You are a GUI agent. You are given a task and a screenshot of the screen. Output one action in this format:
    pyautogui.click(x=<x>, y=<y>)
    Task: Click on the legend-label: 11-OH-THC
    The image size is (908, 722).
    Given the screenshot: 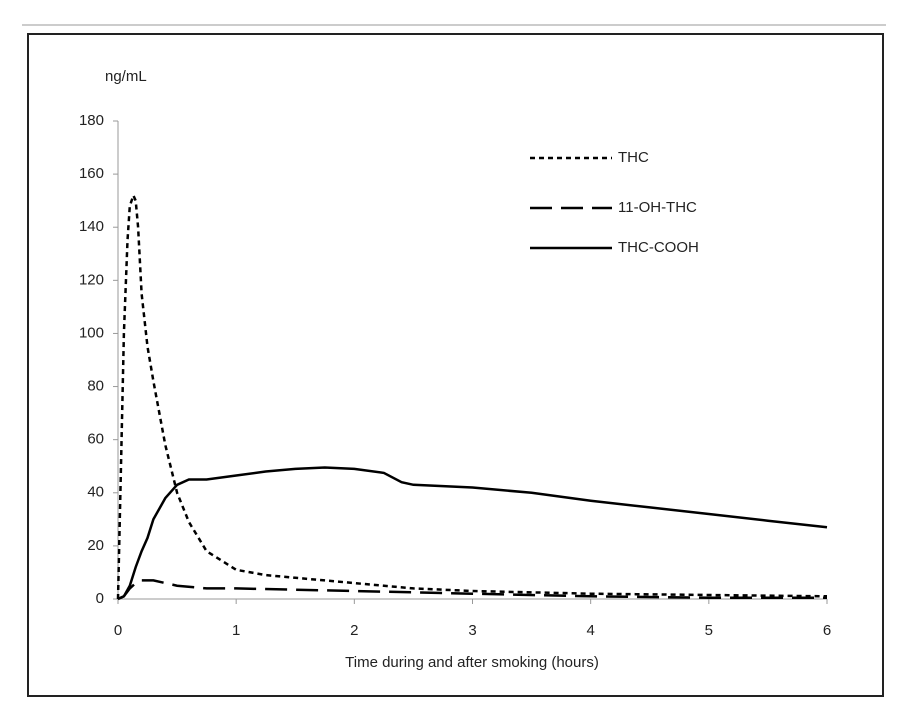 What is the action you would take?
    pyautogui.click(x=657, y=207)
    